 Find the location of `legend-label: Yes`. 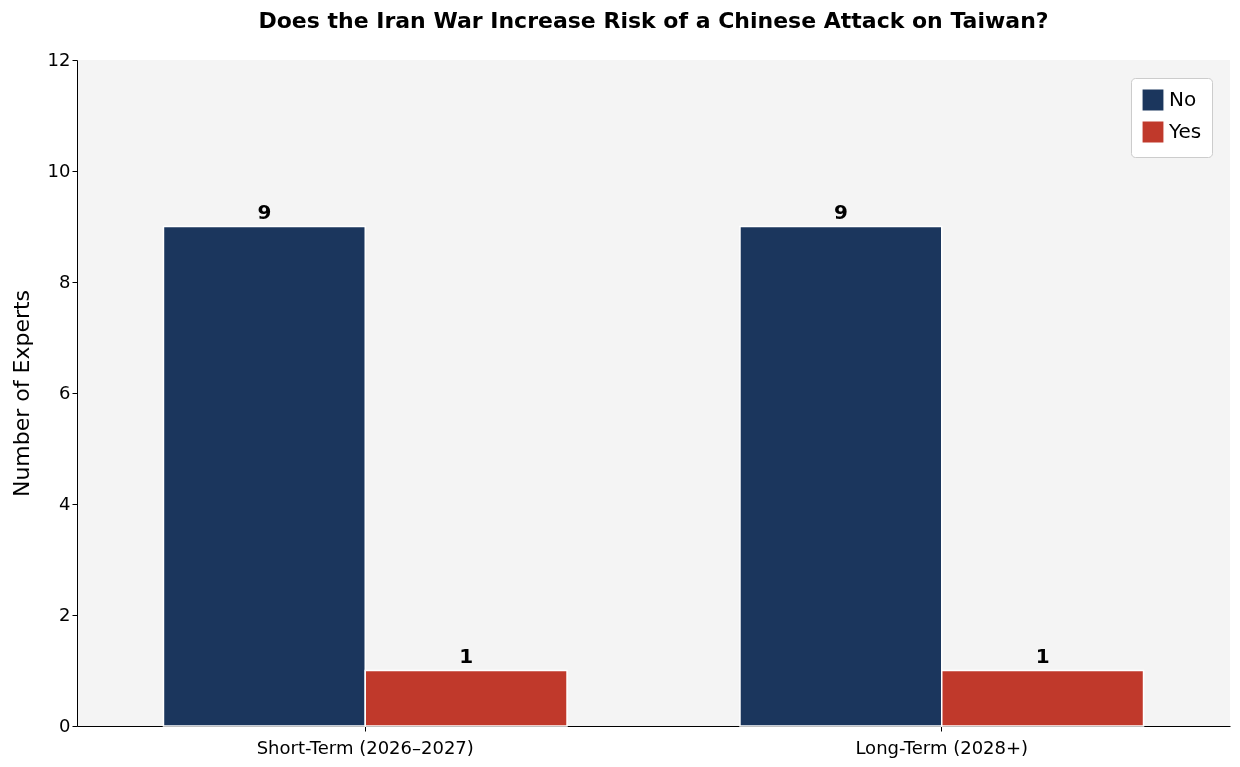

legend-label: Yes is located at coordinates (1185, 131).